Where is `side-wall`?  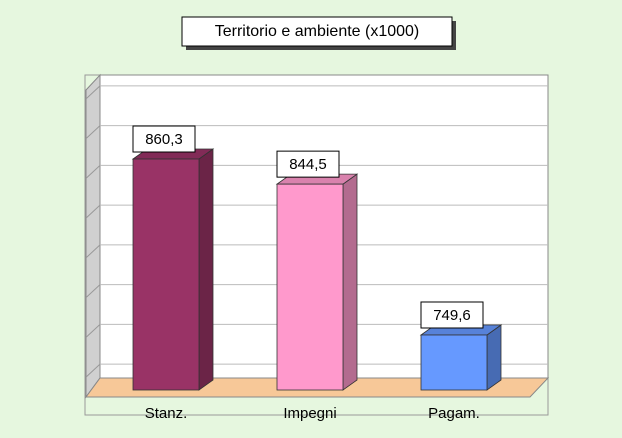 side-wall is located at coordinates (93, 236).